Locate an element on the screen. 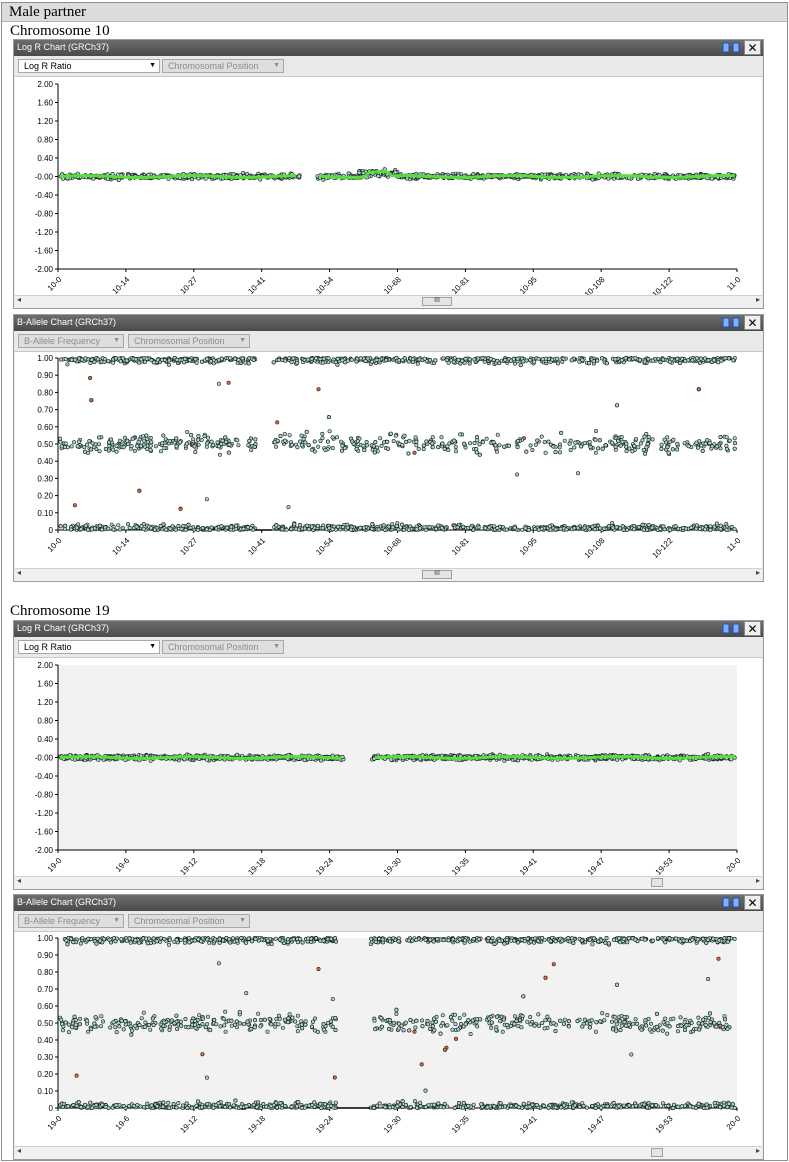  x-tick-label: 10-81 is located at coordinates (460, 285).